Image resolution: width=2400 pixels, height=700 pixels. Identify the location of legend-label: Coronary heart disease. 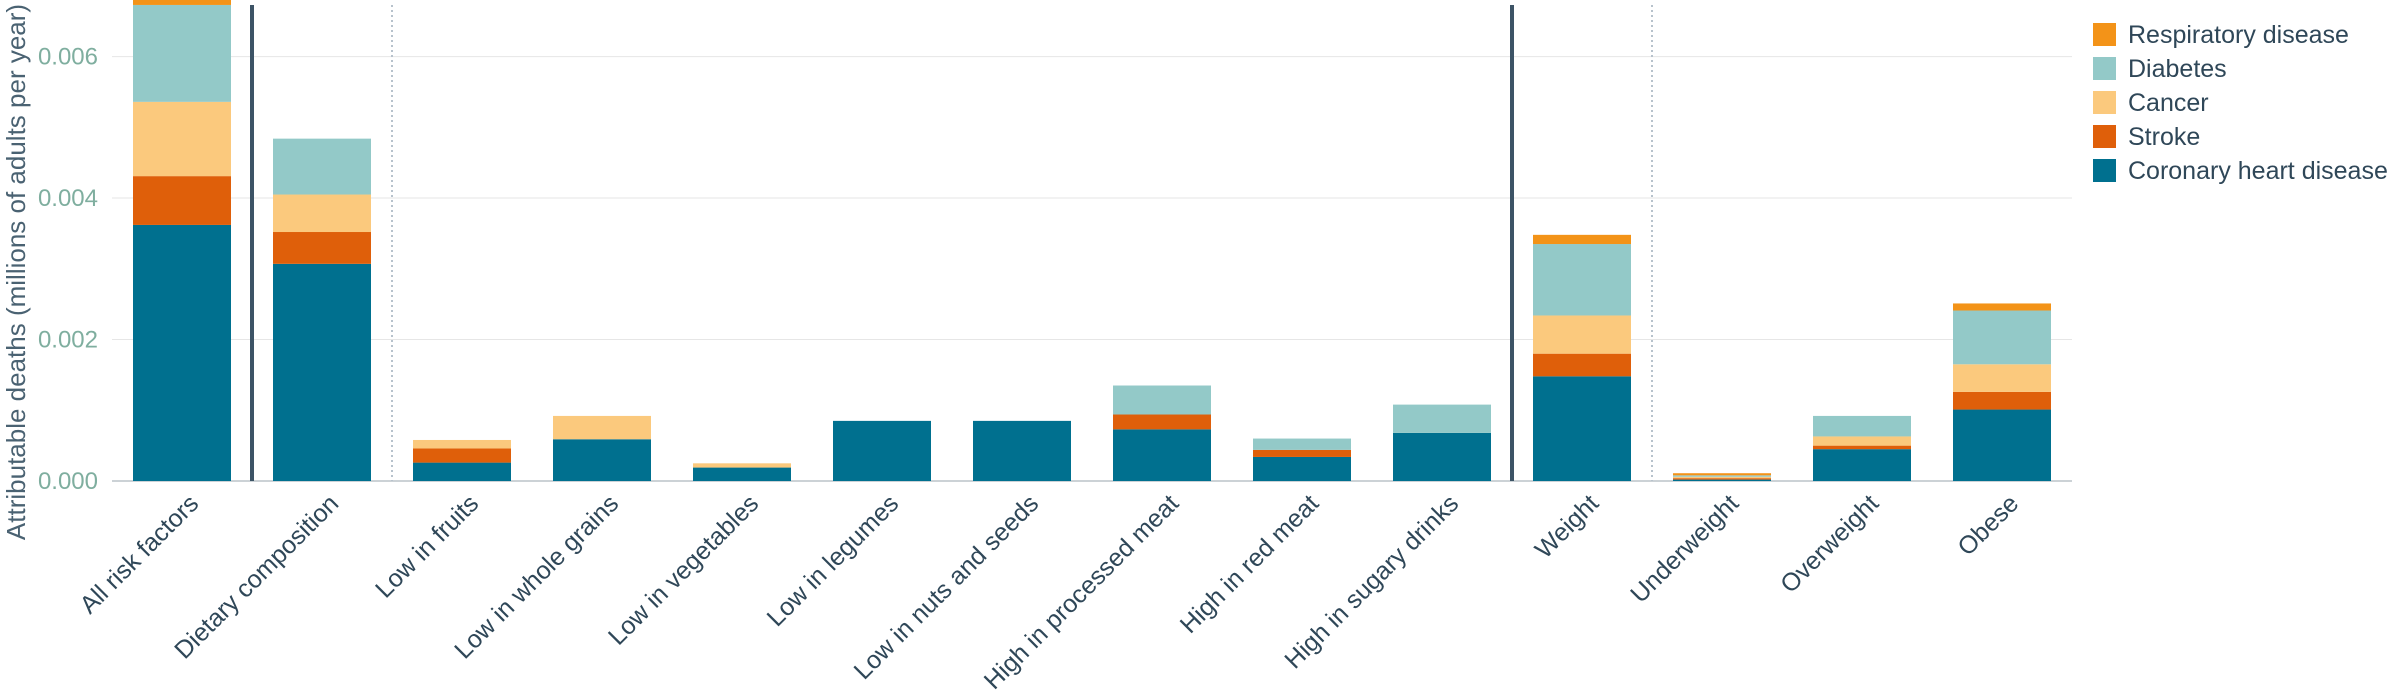
(2258, 171).